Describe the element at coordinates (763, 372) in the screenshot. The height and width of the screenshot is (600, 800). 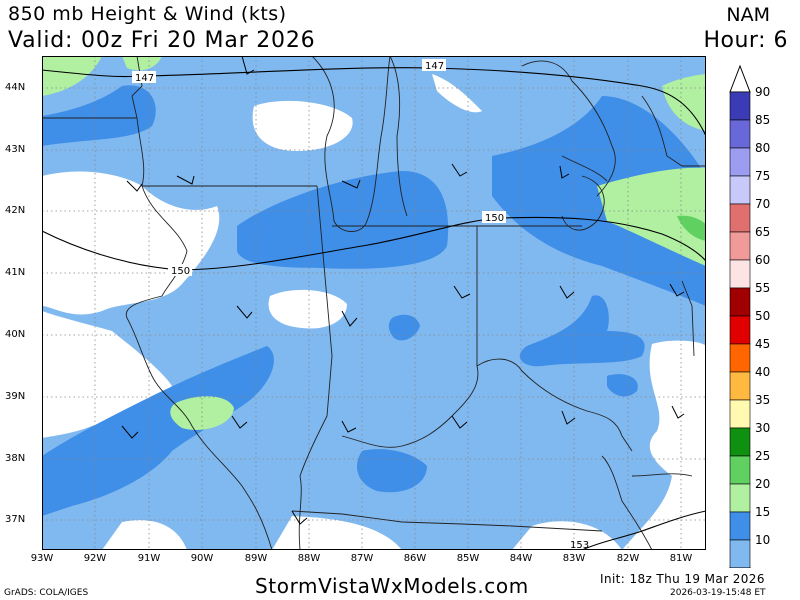
I see `color-bar-label: 40` at that location.